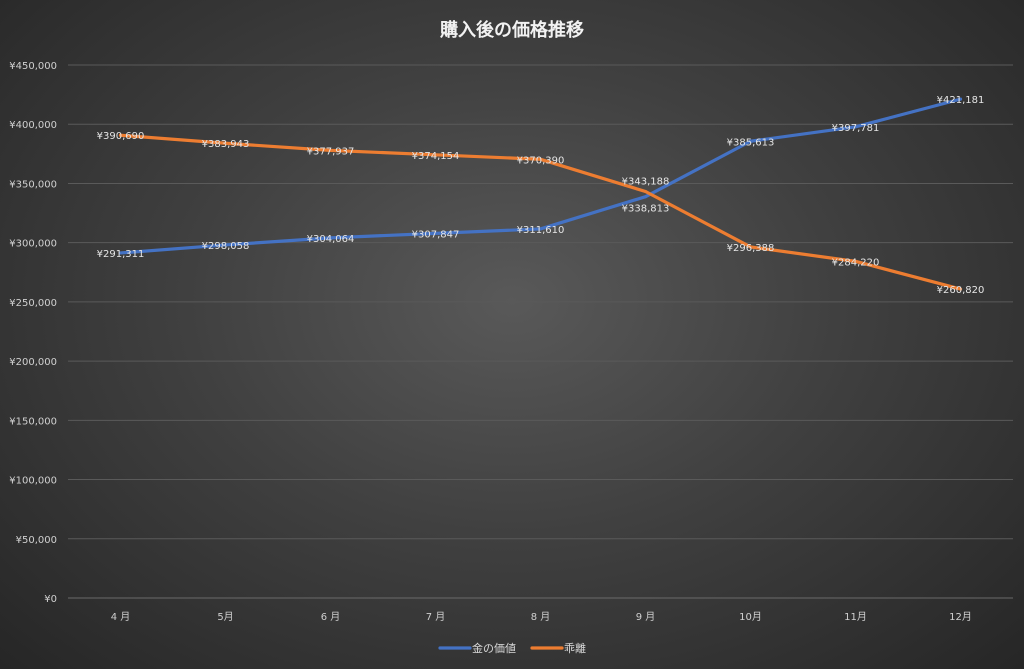 The image size is (1024, 669). I want to click on x-tick-label: 4 月, so click(121, 617).